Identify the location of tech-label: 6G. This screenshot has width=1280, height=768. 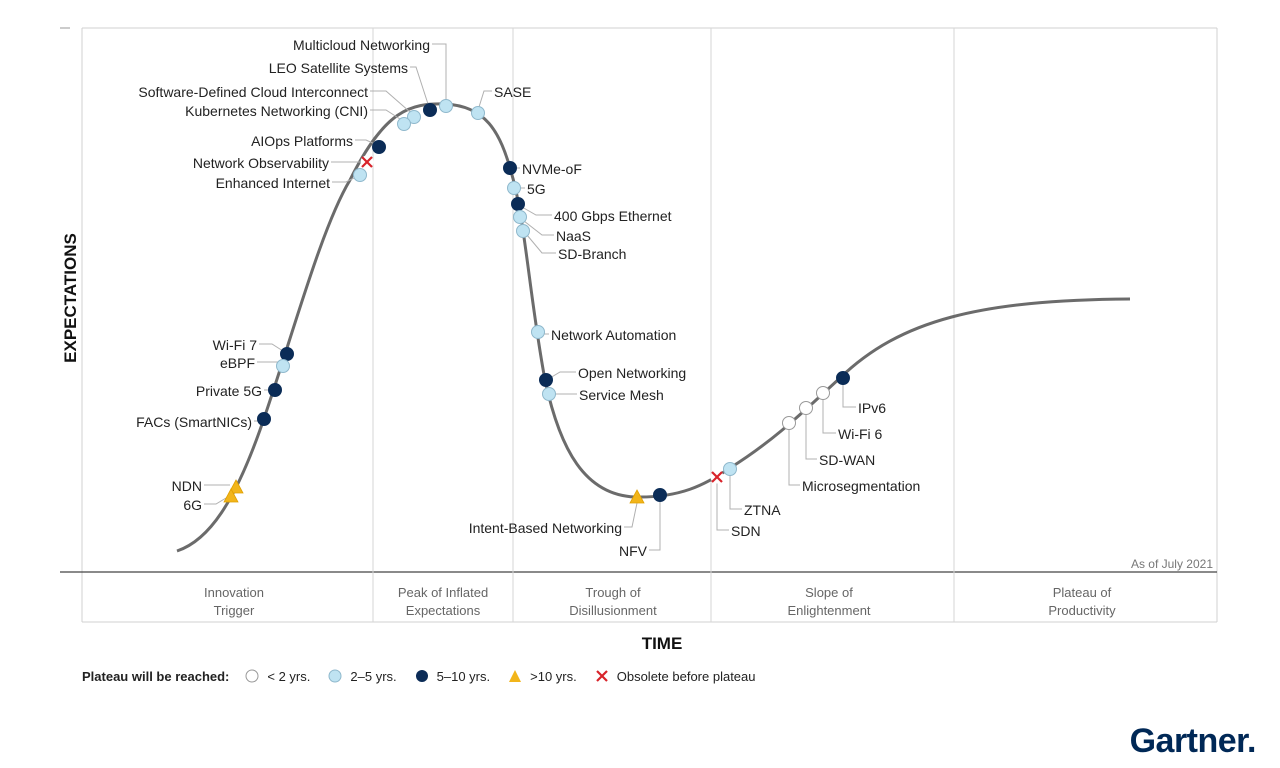
(192, 505).